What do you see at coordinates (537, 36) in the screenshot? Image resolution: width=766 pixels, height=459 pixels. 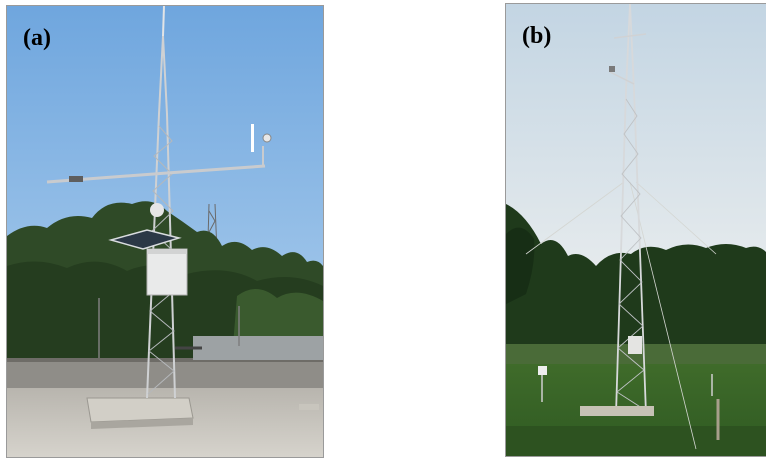 I see `panel-label-b: (b)` at bounding box center [537, 36].